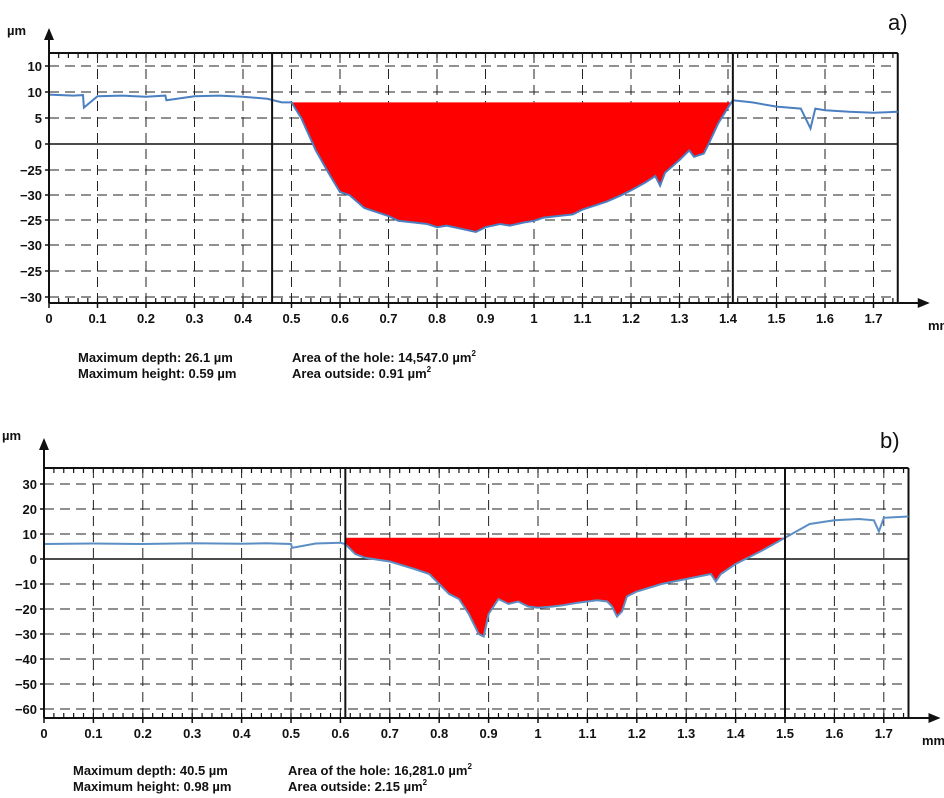  I want to click on panel-label: a), so click(898, 22).